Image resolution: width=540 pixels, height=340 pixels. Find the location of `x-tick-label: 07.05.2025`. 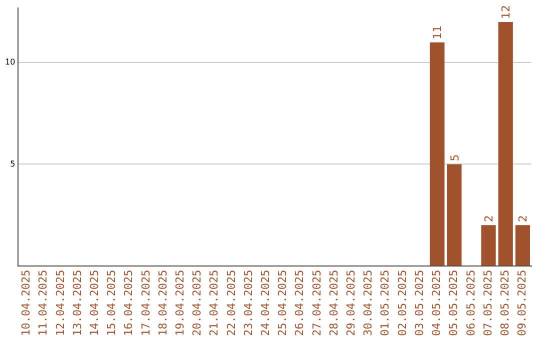

x-tick-label: 07.05.2025 is located at coordinates (487, 303).